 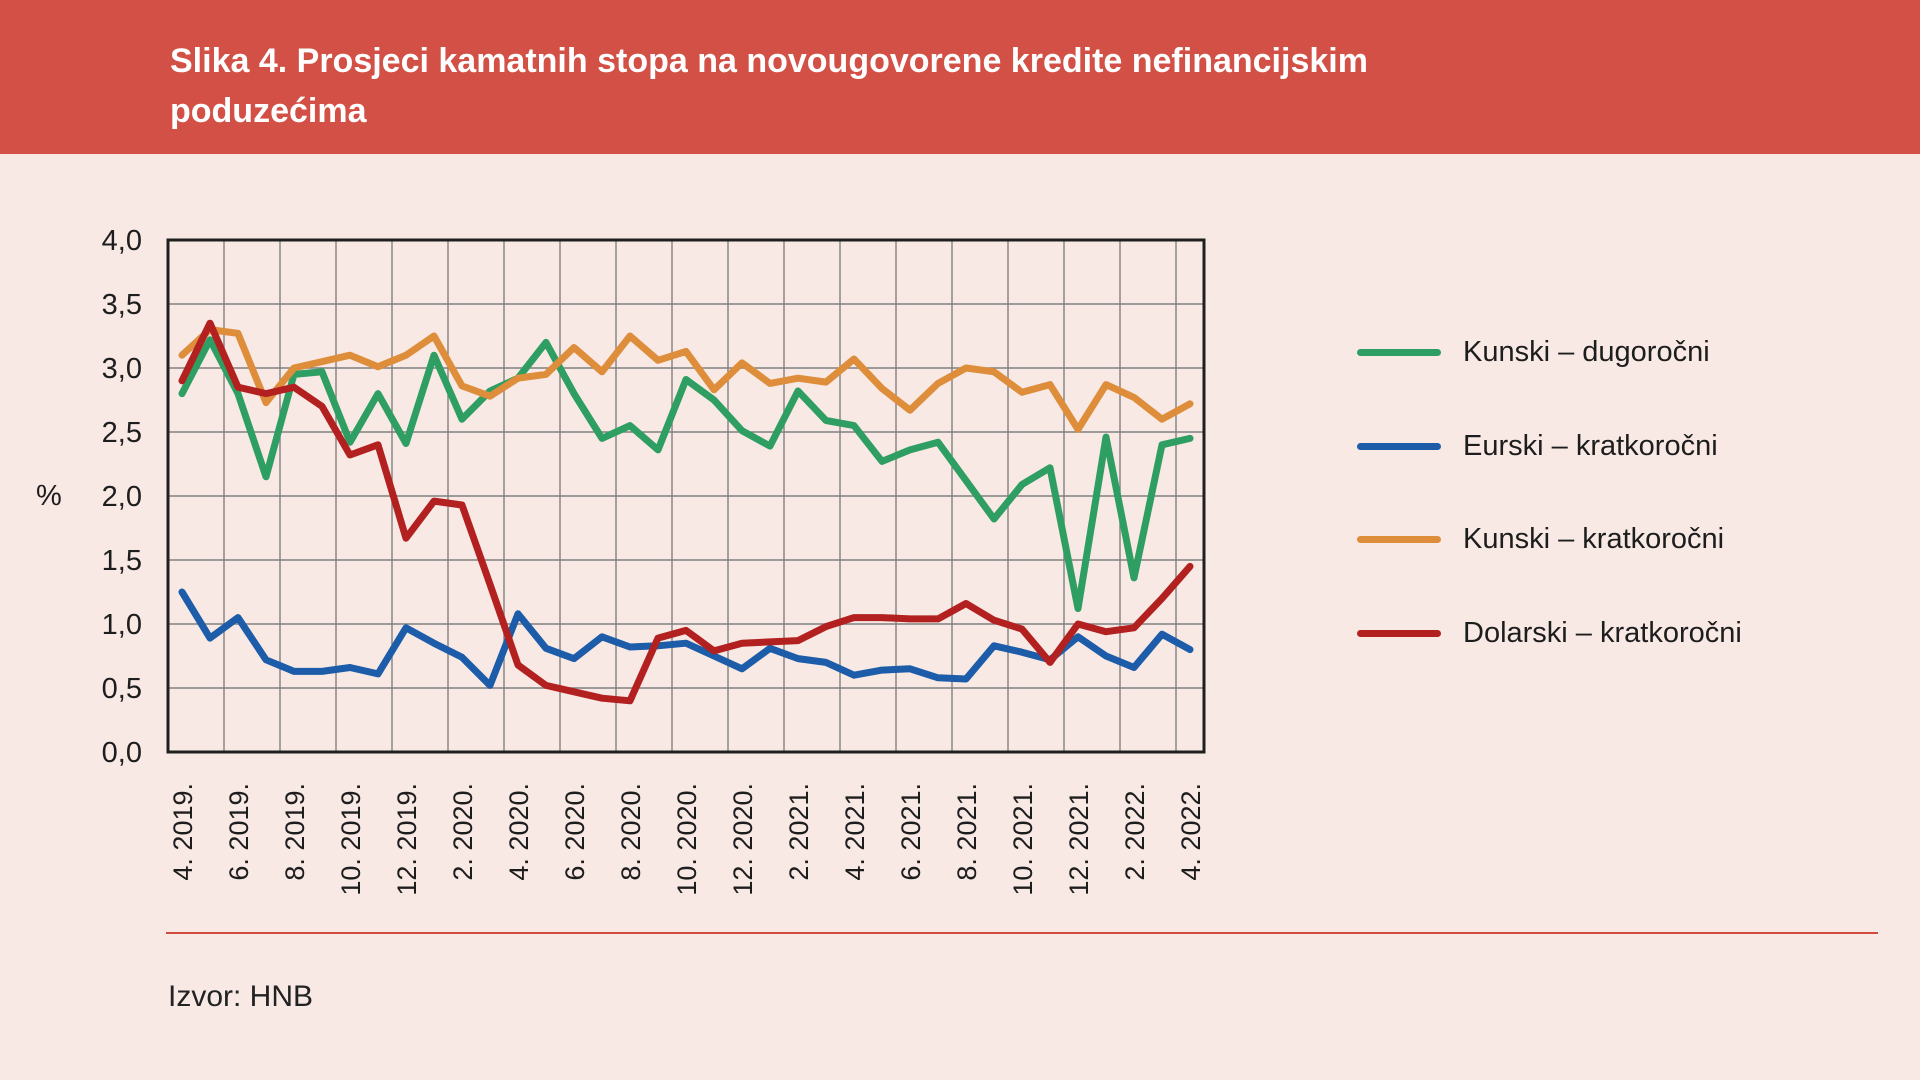 What do you see at coordinates (911, 832) in the screenshot?
I see `x-tick-label: 6. 2021.` at bounding box center [911, 832].